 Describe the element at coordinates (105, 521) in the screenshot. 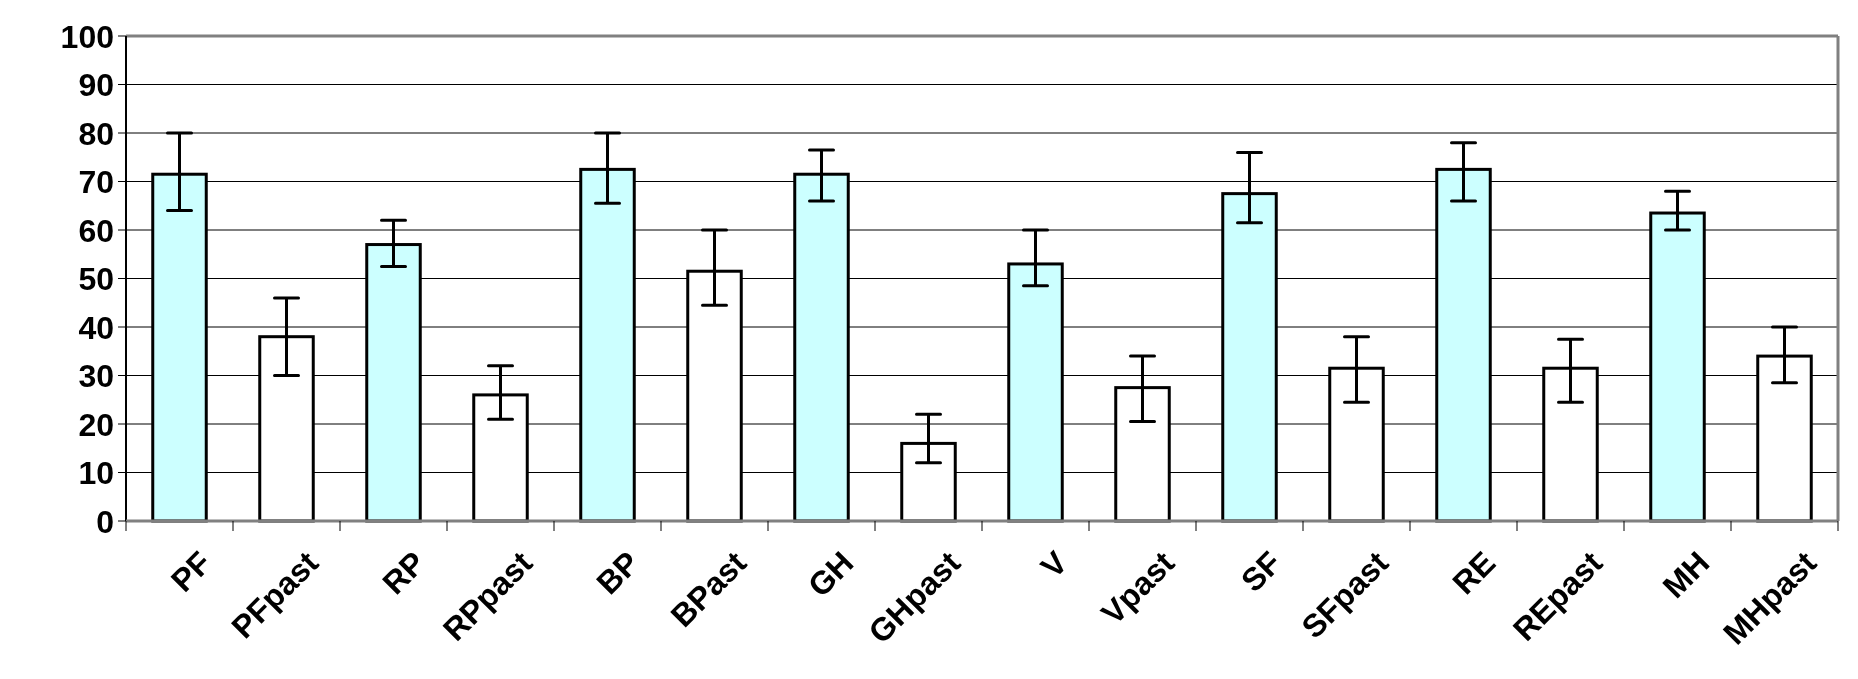

I see `y-tick-label: 0` at that location.